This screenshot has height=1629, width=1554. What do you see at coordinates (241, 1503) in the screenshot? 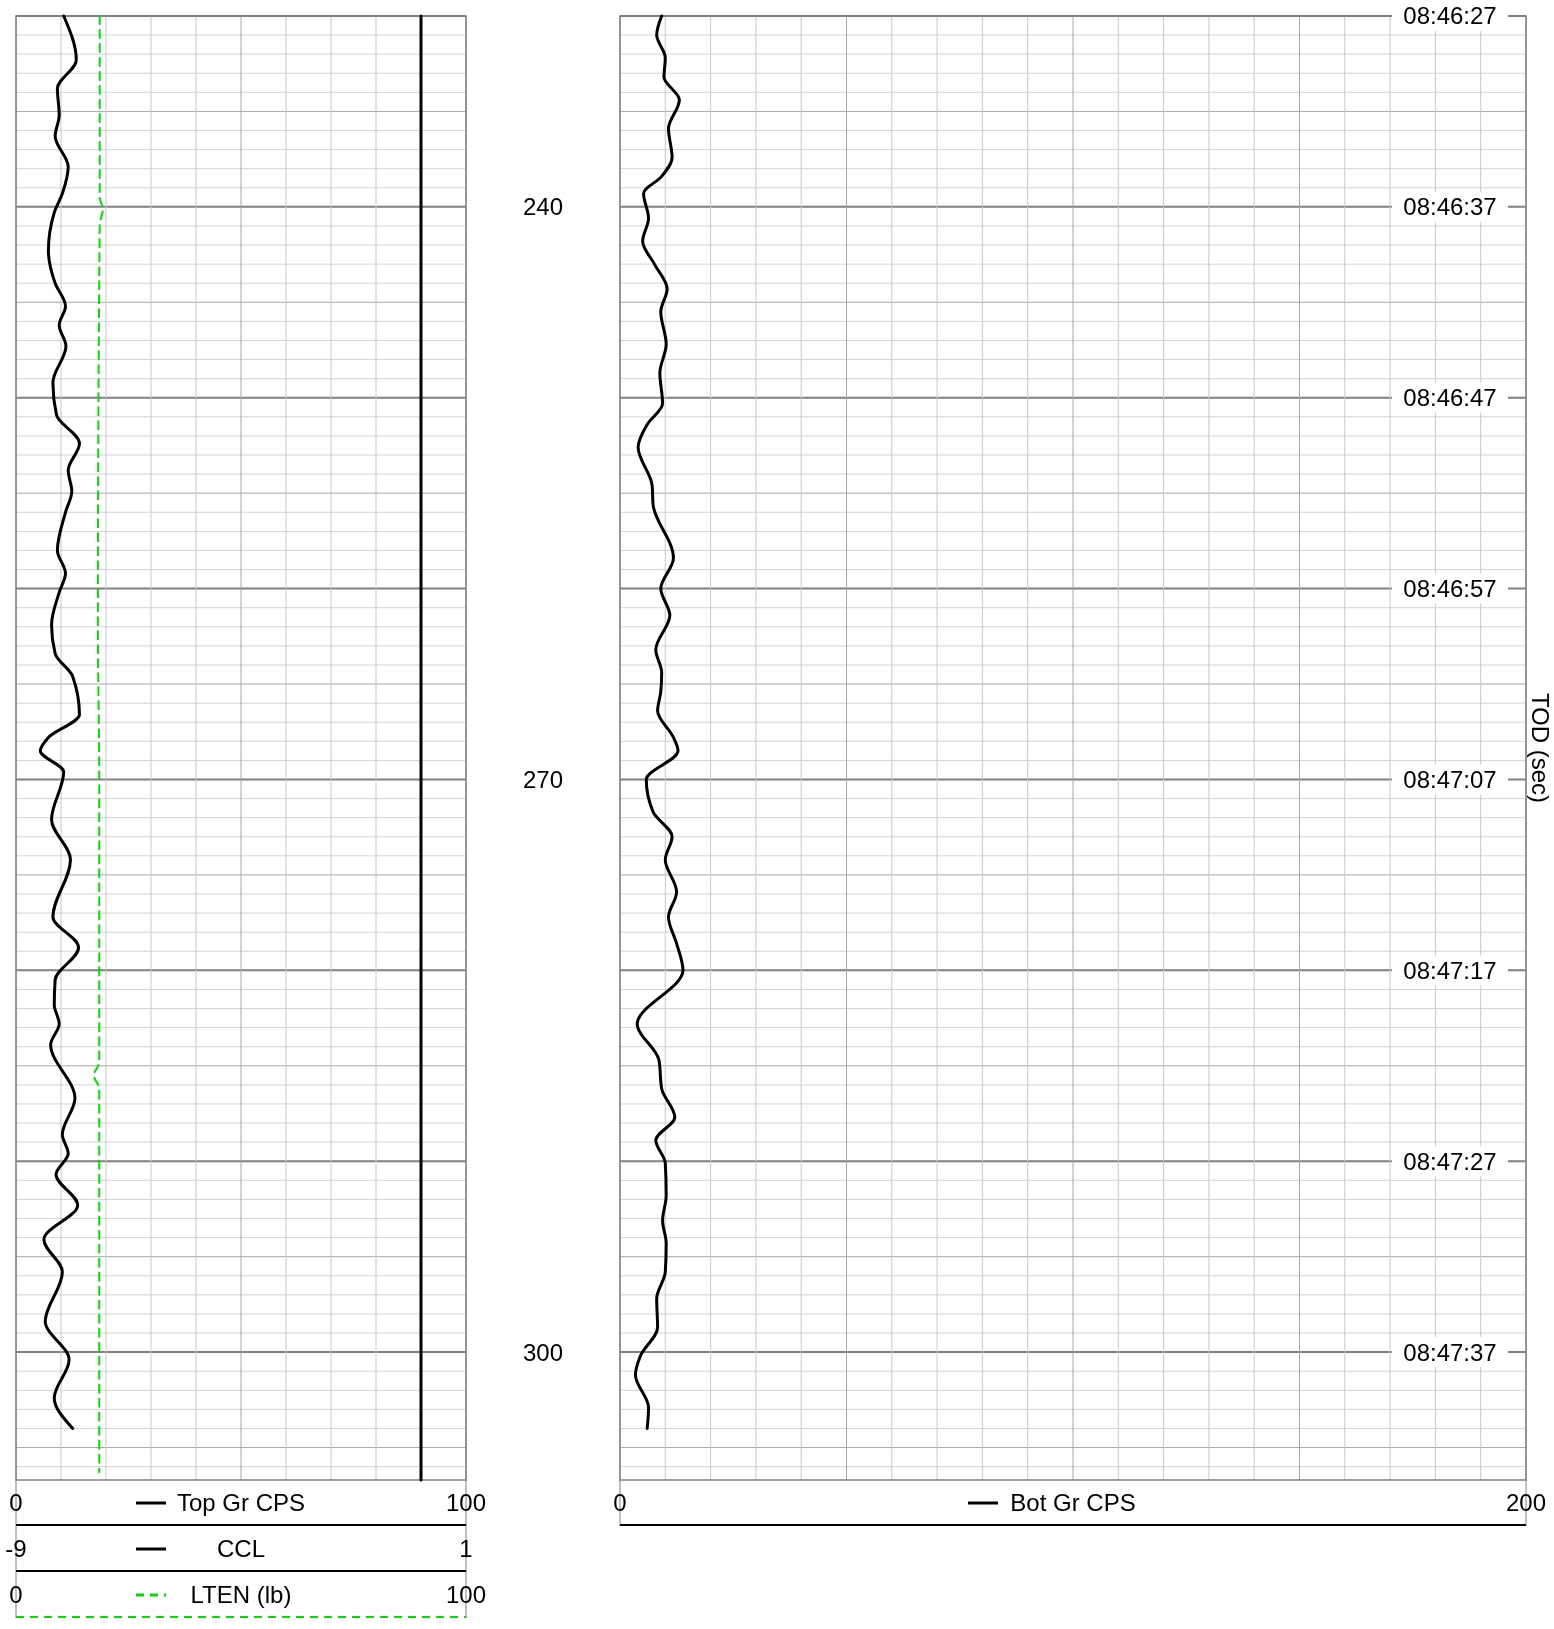
I see `legend-label: Top Gr CPS` at bounding box center [241, 1503].